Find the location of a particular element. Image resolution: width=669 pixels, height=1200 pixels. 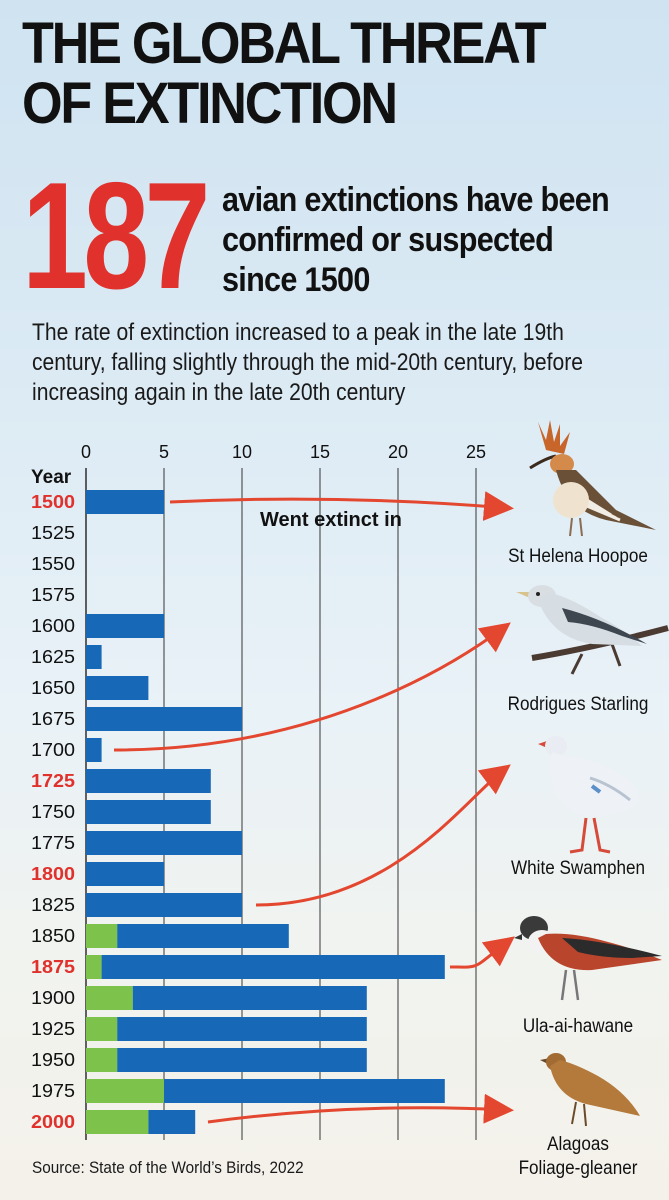

y-category-label: 1900 is located at coordinates (53, 998).